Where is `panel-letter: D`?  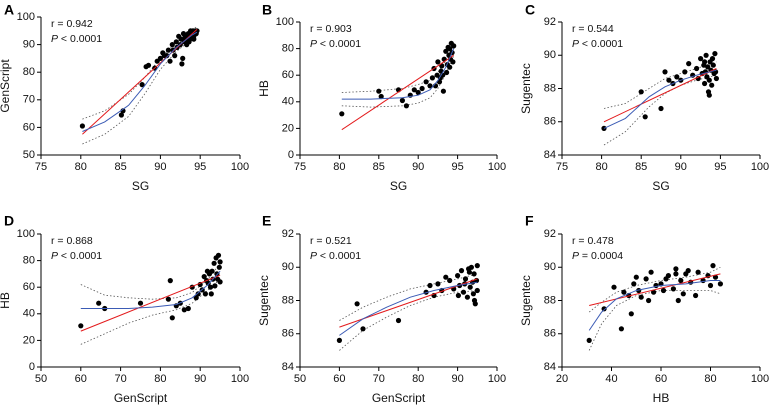 panel-letter: D is located at coordinates (9, 221).